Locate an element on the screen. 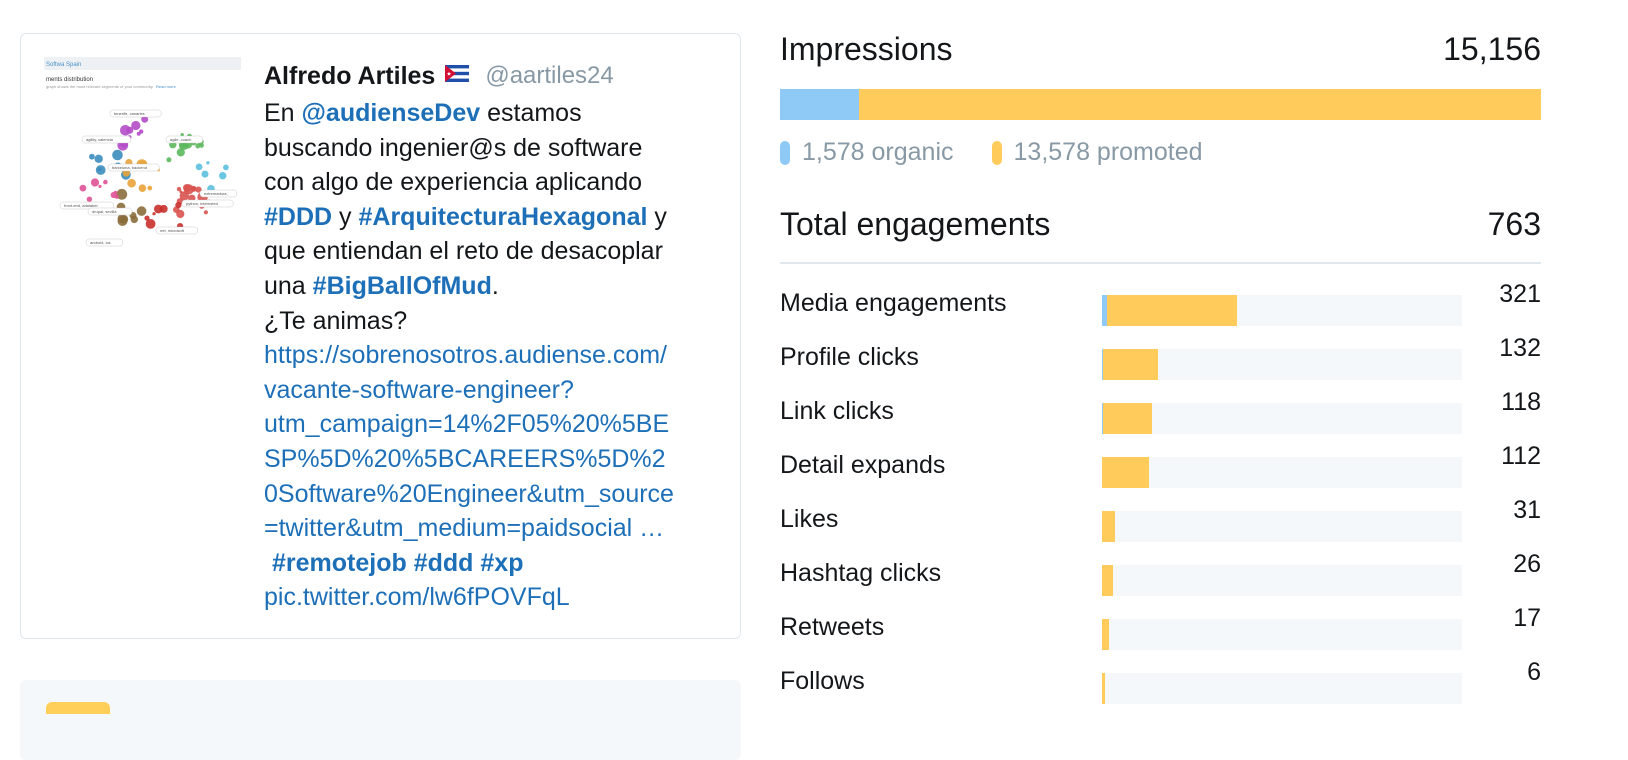 The height and width of the screenshot is (760, 1628). legend-organic-label: 1,578 organic is located at coordinates (878, 152).